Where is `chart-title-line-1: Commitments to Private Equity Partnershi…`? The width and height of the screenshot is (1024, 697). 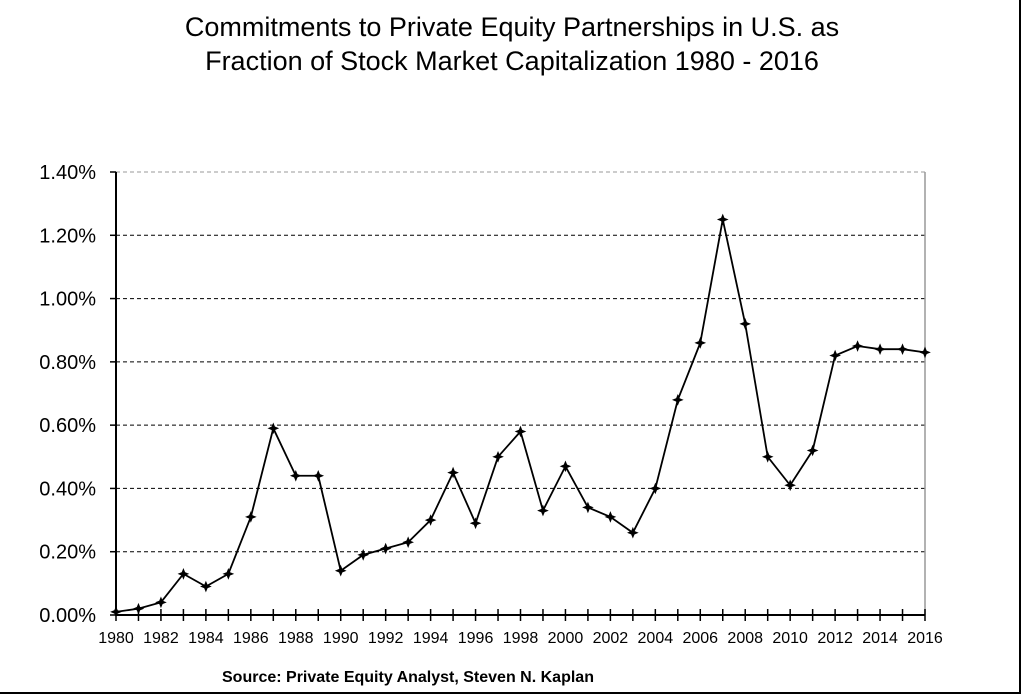
chart-title-line-1: Commitments to Private Equity Partnershi… is located at coordinates (512, 27).